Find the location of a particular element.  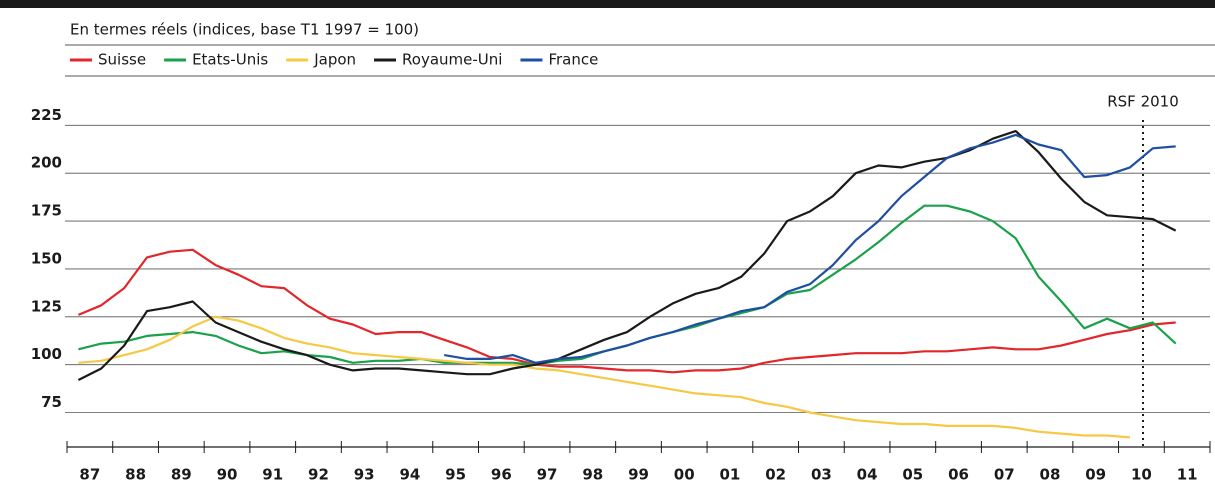

x-tick-label: 04 is located at coordinates (867, 475).